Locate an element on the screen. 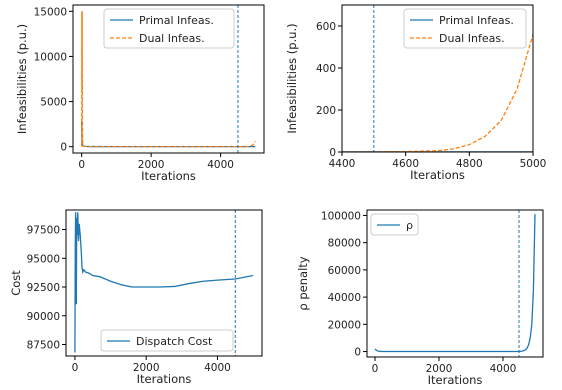 The image size is (562, 390). x-tick-label: 4600 is located at coordinates (405, 164).